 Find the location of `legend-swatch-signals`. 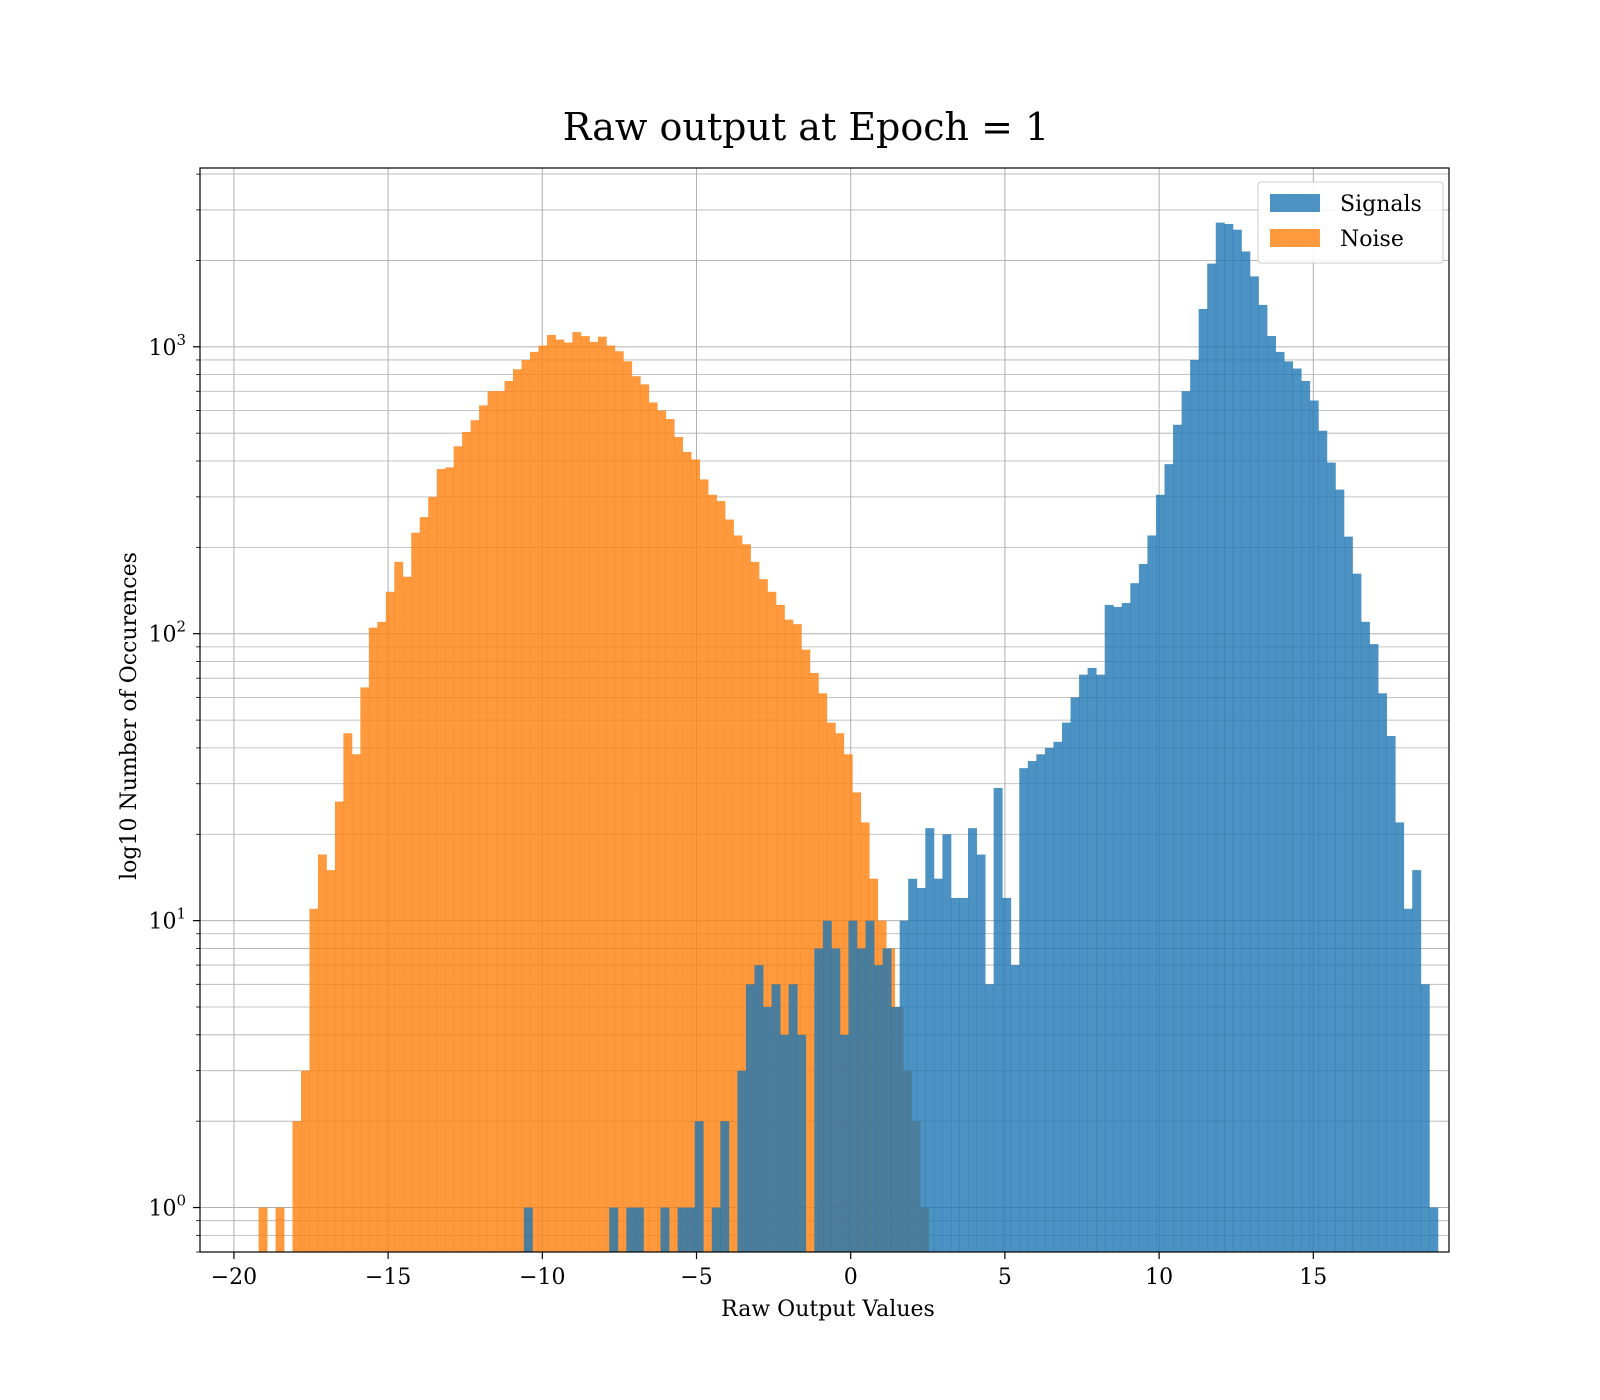

legend-swatch-signals is located at coordinates (1295, 203).